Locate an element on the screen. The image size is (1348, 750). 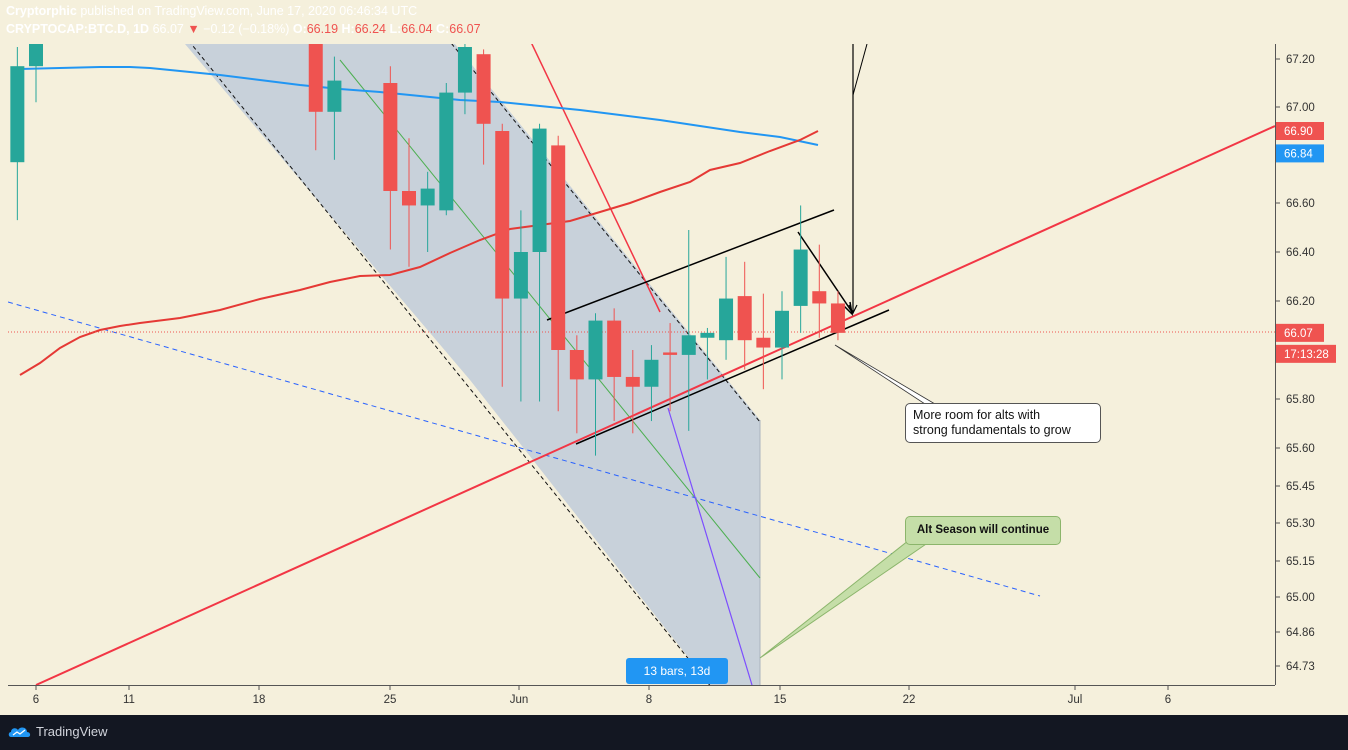
open-label: O: is located at coordinates (299, 29).